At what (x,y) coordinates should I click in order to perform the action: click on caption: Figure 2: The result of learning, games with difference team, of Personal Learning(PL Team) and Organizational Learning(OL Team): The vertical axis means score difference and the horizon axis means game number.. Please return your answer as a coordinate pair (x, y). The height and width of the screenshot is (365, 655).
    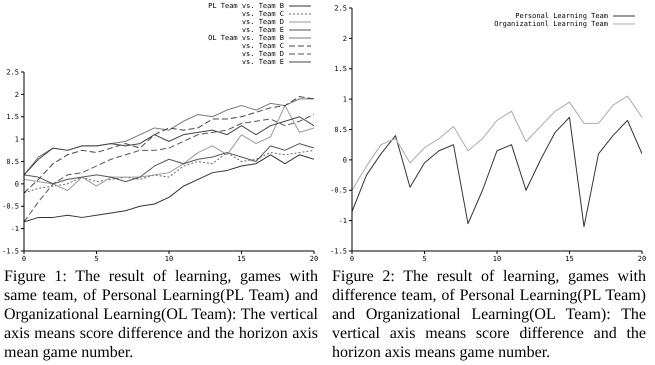
    Looking at the image, I should click on (489, 314).